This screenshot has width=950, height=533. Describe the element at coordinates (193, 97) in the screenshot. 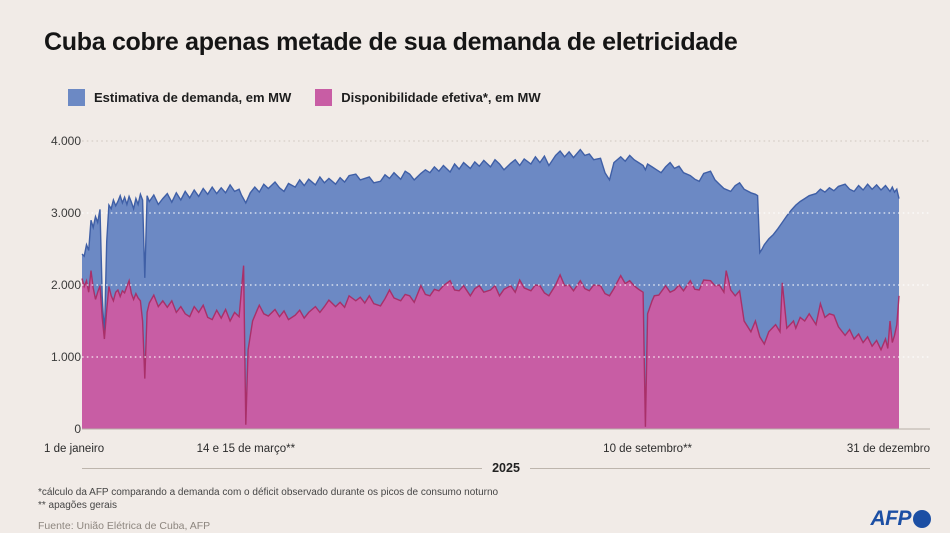

I see `legend-label-demand: Estimativa de demanda, em MW` at that location.